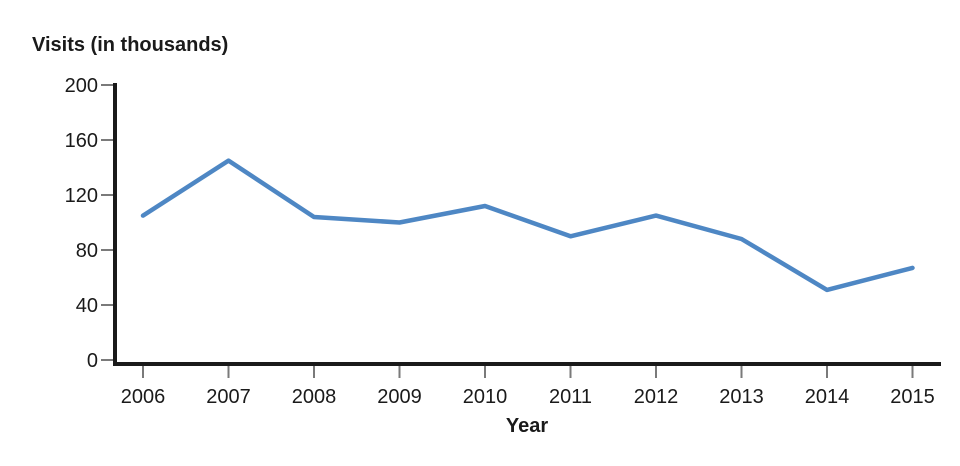 Image resolution: width=960 pixels, height=466 pixels. Describe the element at coordinates (741, 397) in the screenshot. I see `x-axis-tick-label: 2013` at that location.